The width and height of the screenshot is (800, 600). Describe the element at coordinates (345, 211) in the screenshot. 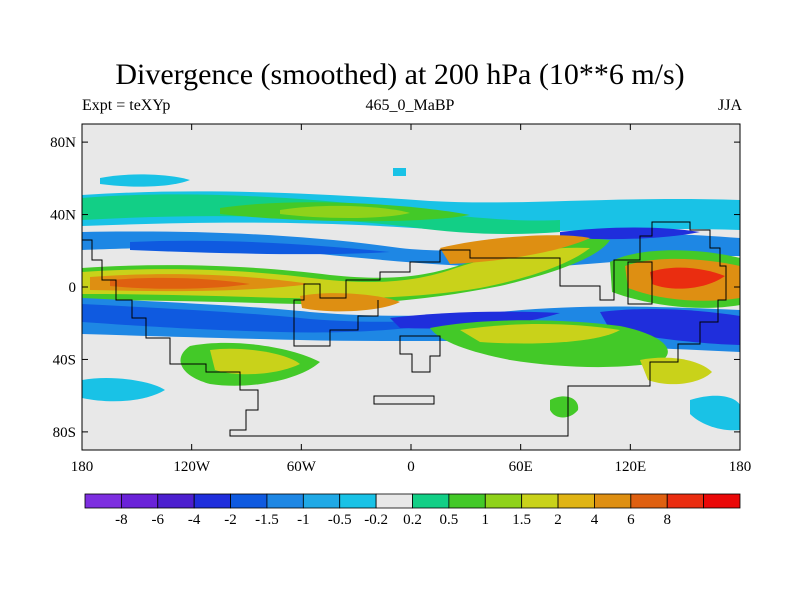

I see `northern-midlatitude-peak` at that location.